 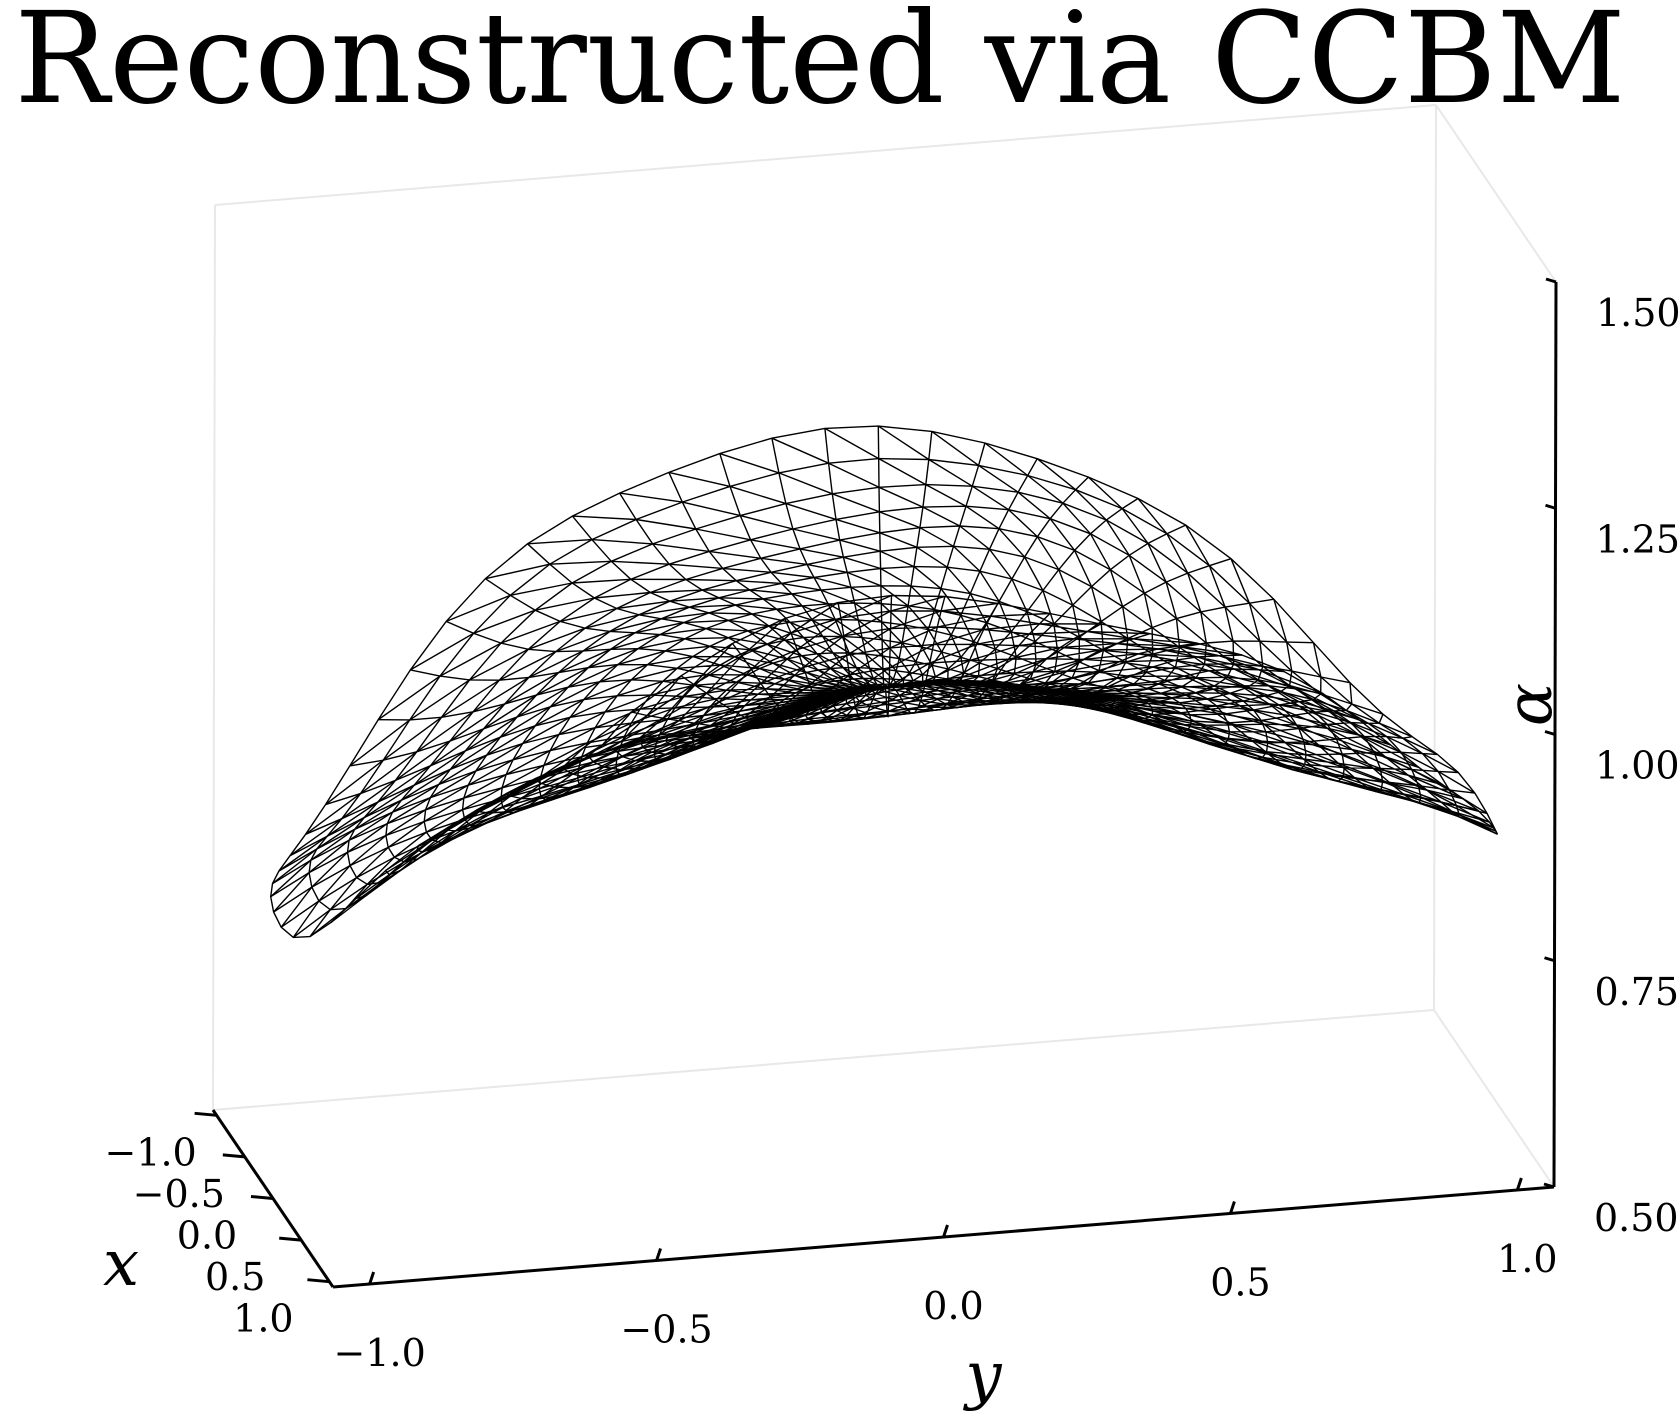 What do you see at coordinates (263, 1319) in the screenshot?
I see `x-tick-label-4: 1.0` at bounding box center [263, 1319].